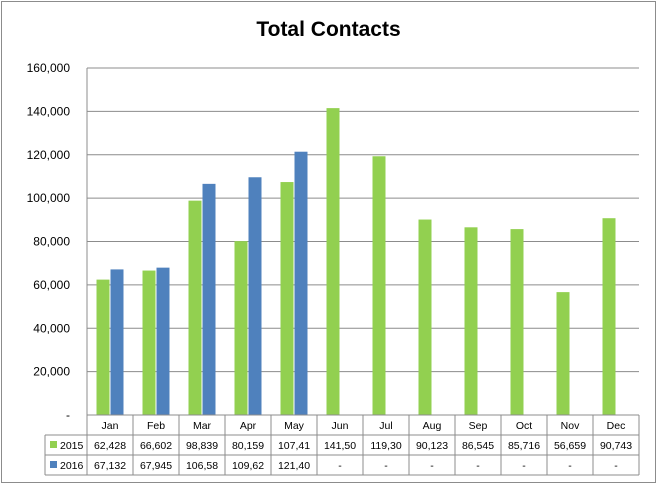  What do you see at coordinates (287, 298) in the screenshot?
I see `bar-2015-may` at bounding box center [287, 298].